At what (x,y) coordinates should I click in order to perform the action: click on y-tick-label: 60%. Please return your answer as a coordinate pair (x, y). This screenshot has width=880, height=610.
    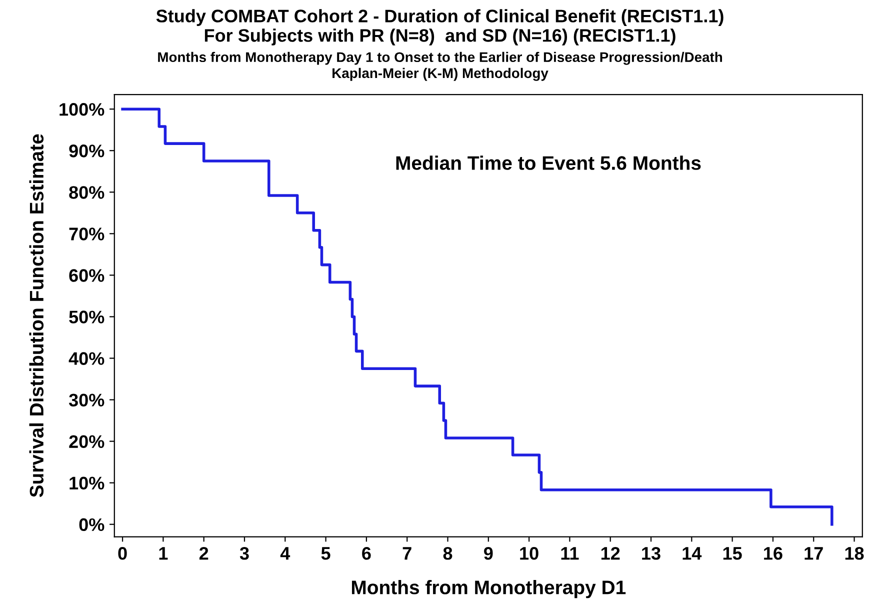
    Looking at the image, I should click on (86, 275).